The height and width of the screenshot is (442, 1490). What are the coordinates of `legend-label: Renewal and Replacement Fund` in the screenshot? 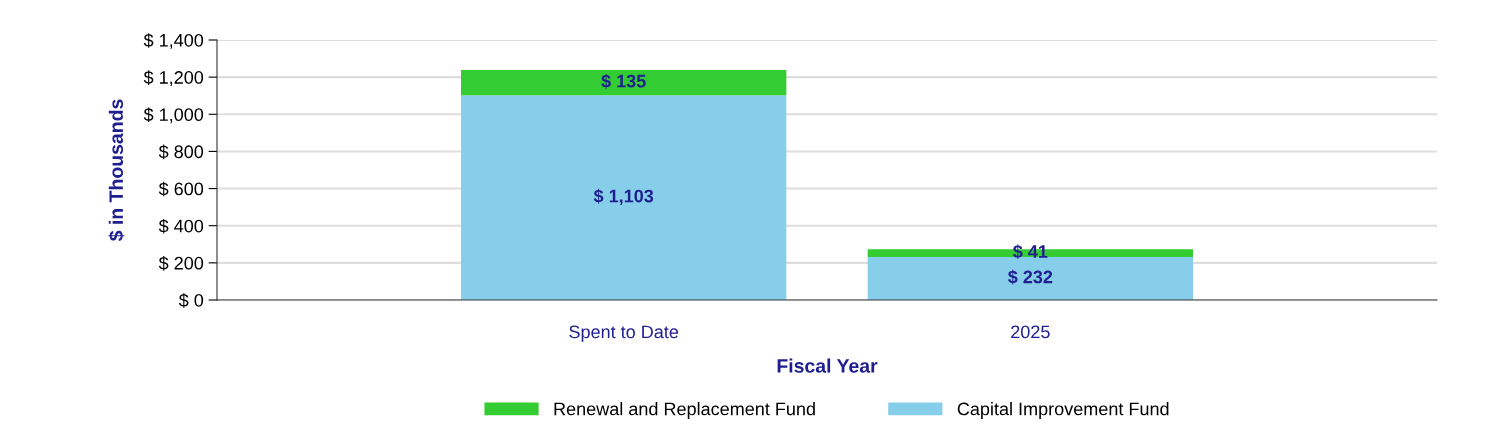 It's located at (684, 410).